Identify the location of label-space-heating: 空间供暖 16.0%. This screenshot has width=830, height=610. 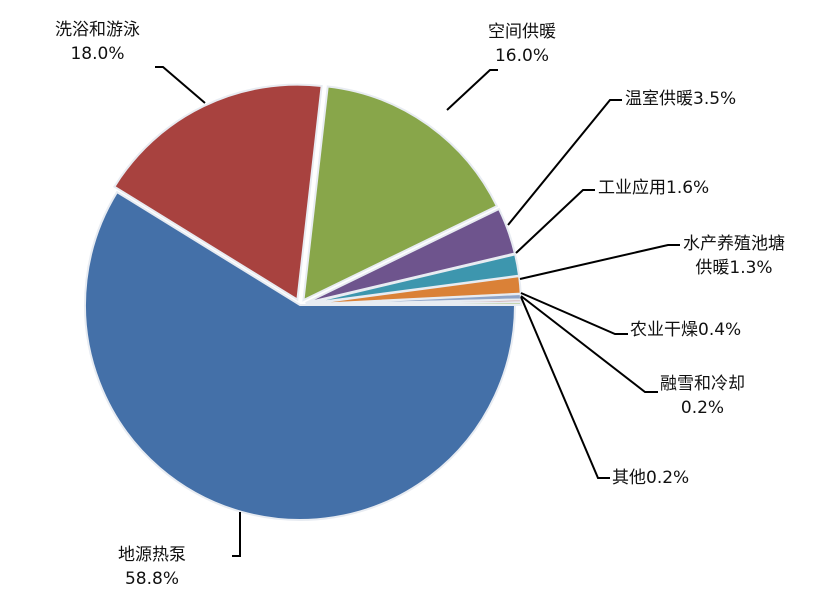
(522, 44).